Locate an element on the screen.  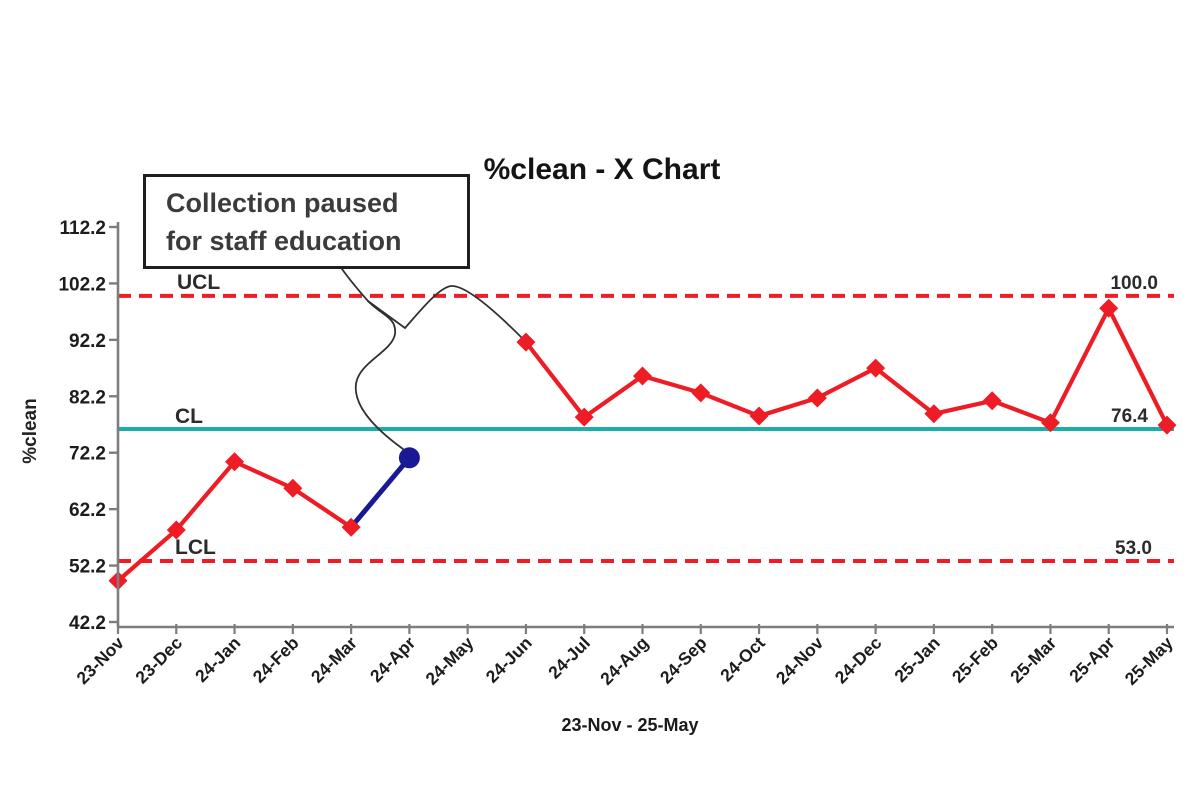
y-tick-label: 102.2 is located at coordinates (82, 284).